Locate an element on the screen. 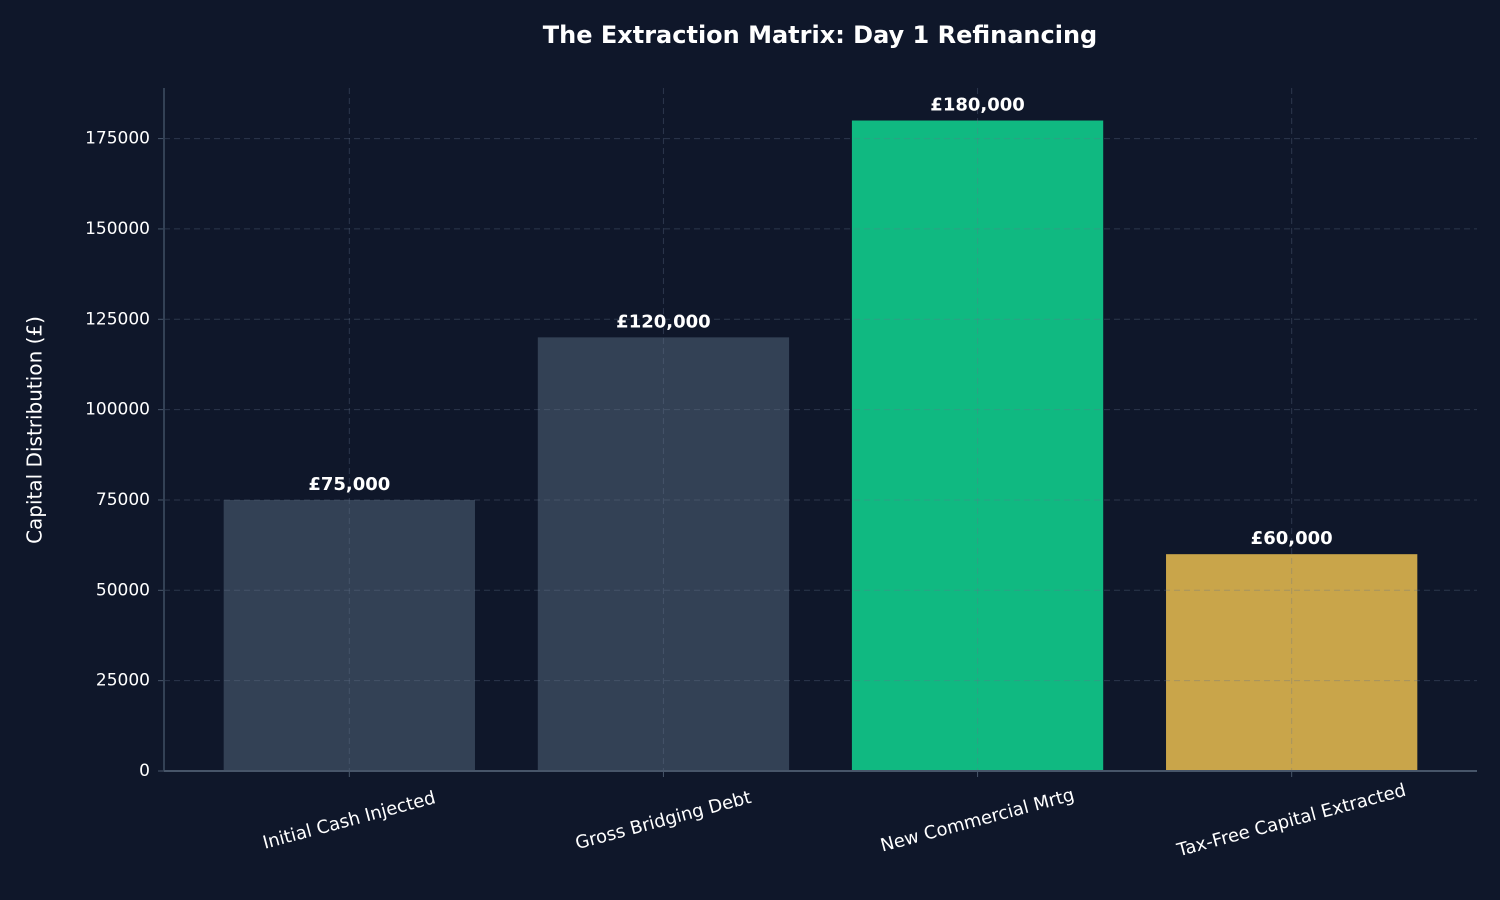 Image resolution: width=1500 pixels, height=900 pixels. value-label: £60,000 is located at coordinates (1292, 538).